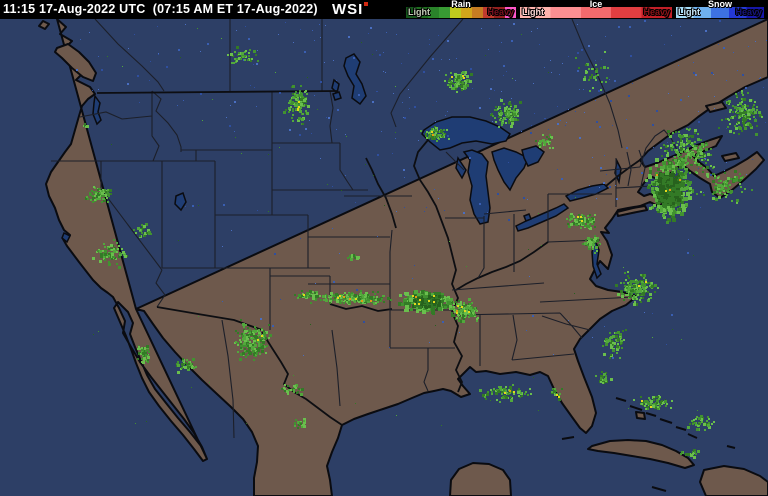  I want to click on green-bay, so click(461, 168).